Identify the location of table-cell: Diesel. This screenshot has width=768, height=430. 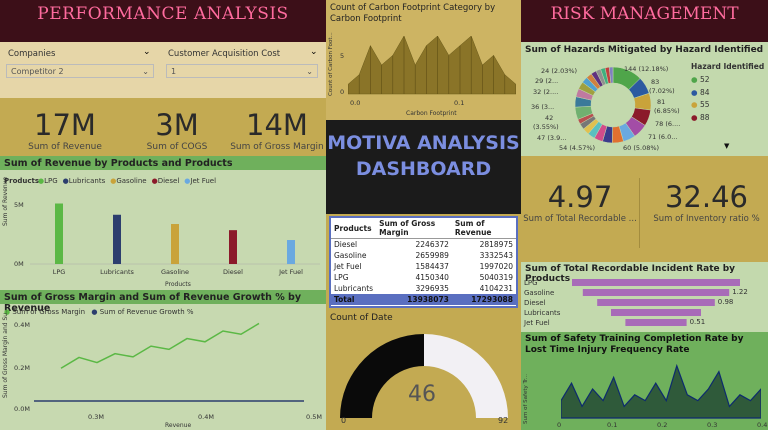
(346, 244).